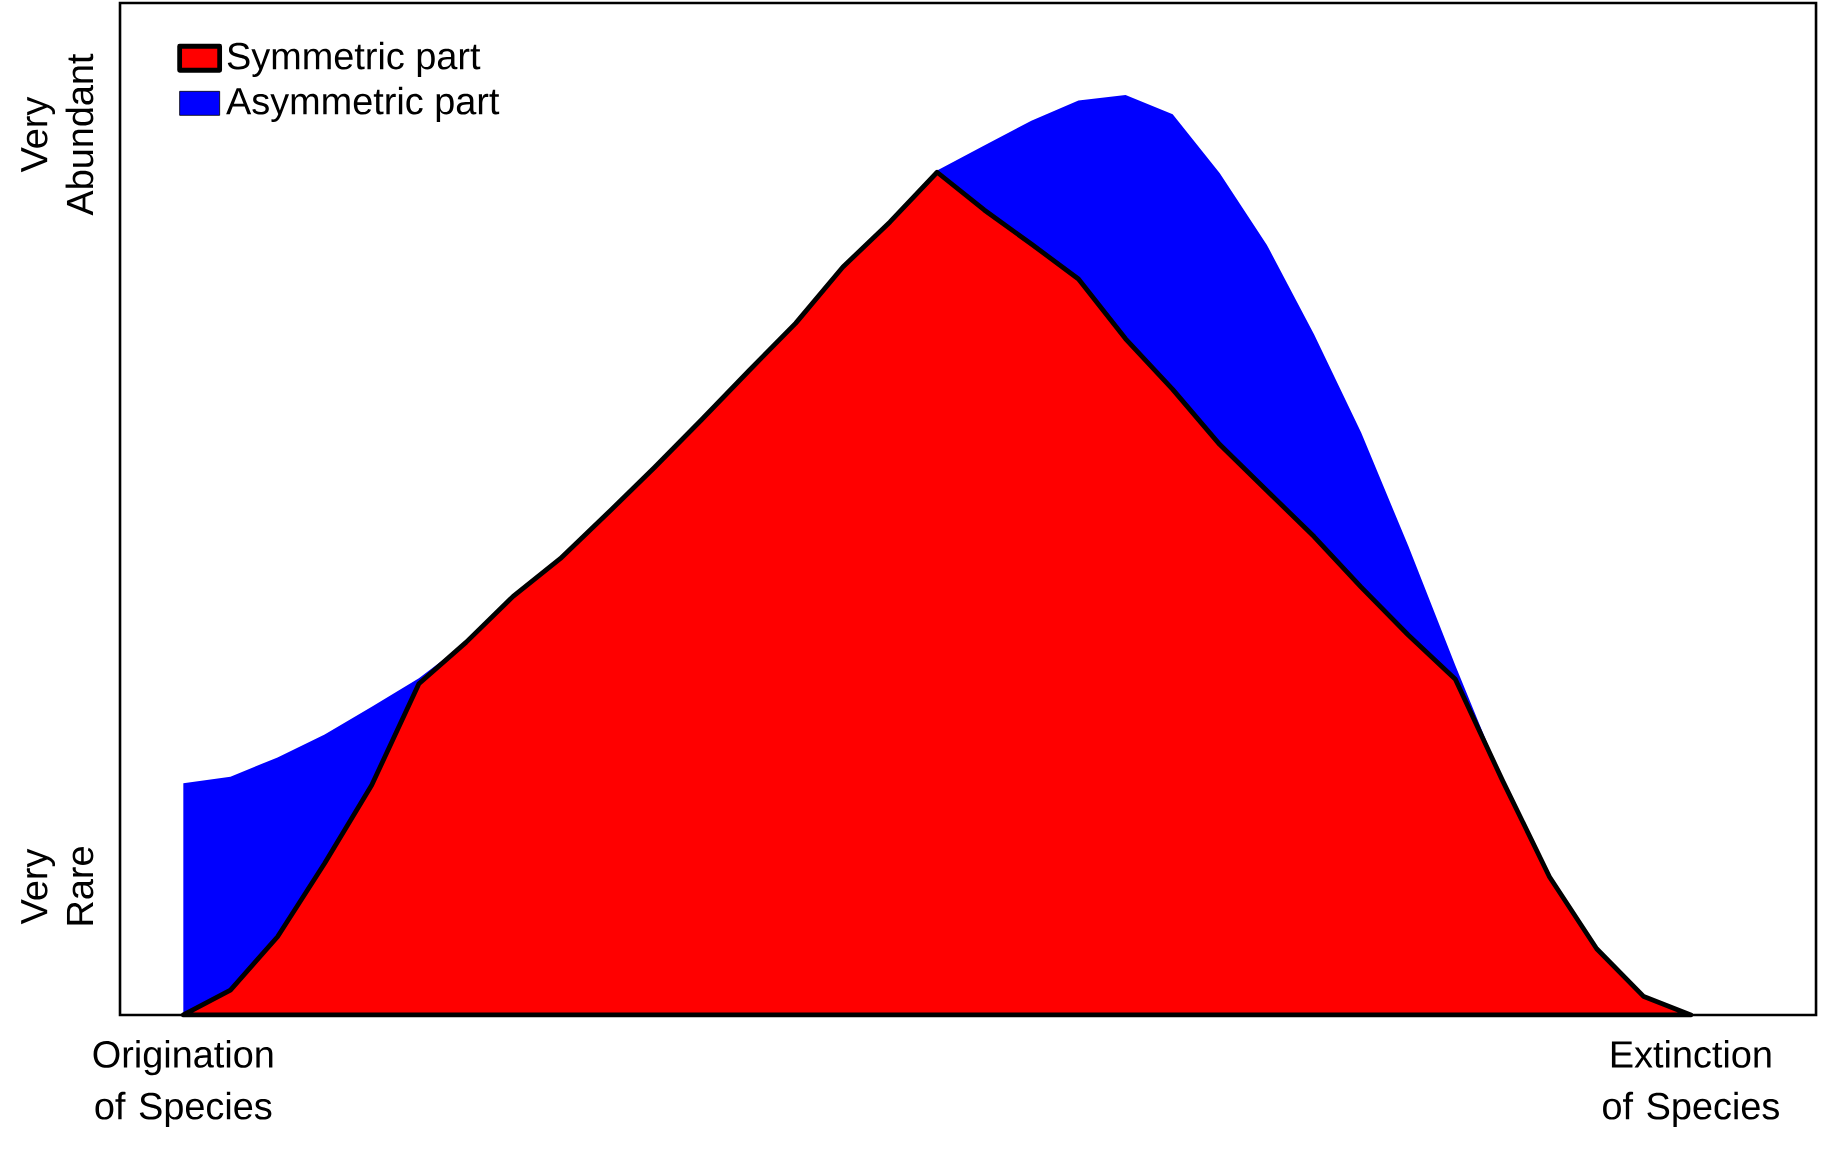 This screenshot has width=1829, height=1151. Describe the element at coordinates (57, 134) in the screenshot. I see `text: Very Abundant` at that location.